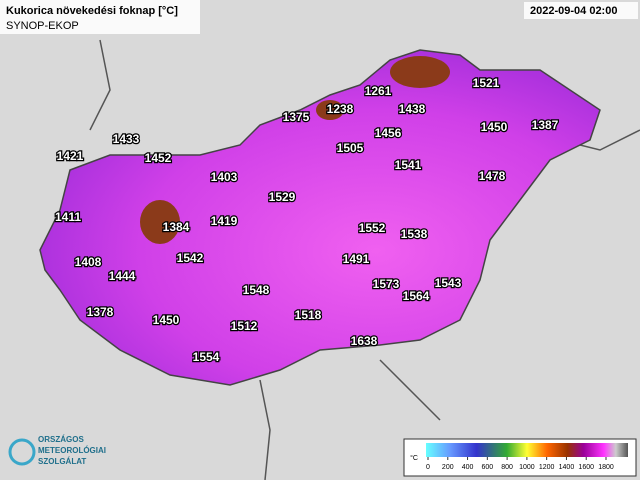 The width and height of the screenshot is (640, 480). What do you see at coordinates (256, 290) in the screenshot?
I see `station-value: 1548` at bounding box center [256, 290].